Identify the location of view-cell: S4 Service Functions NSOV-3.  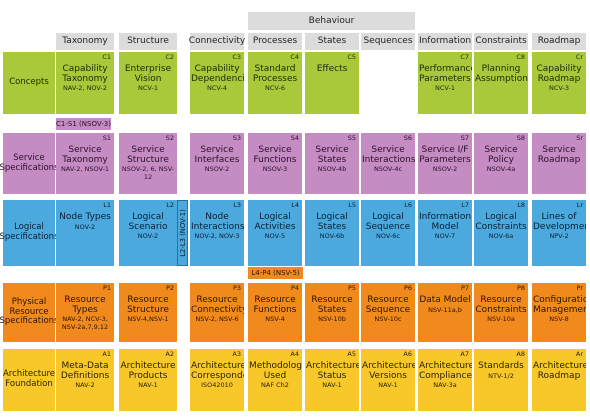
(275, 163).